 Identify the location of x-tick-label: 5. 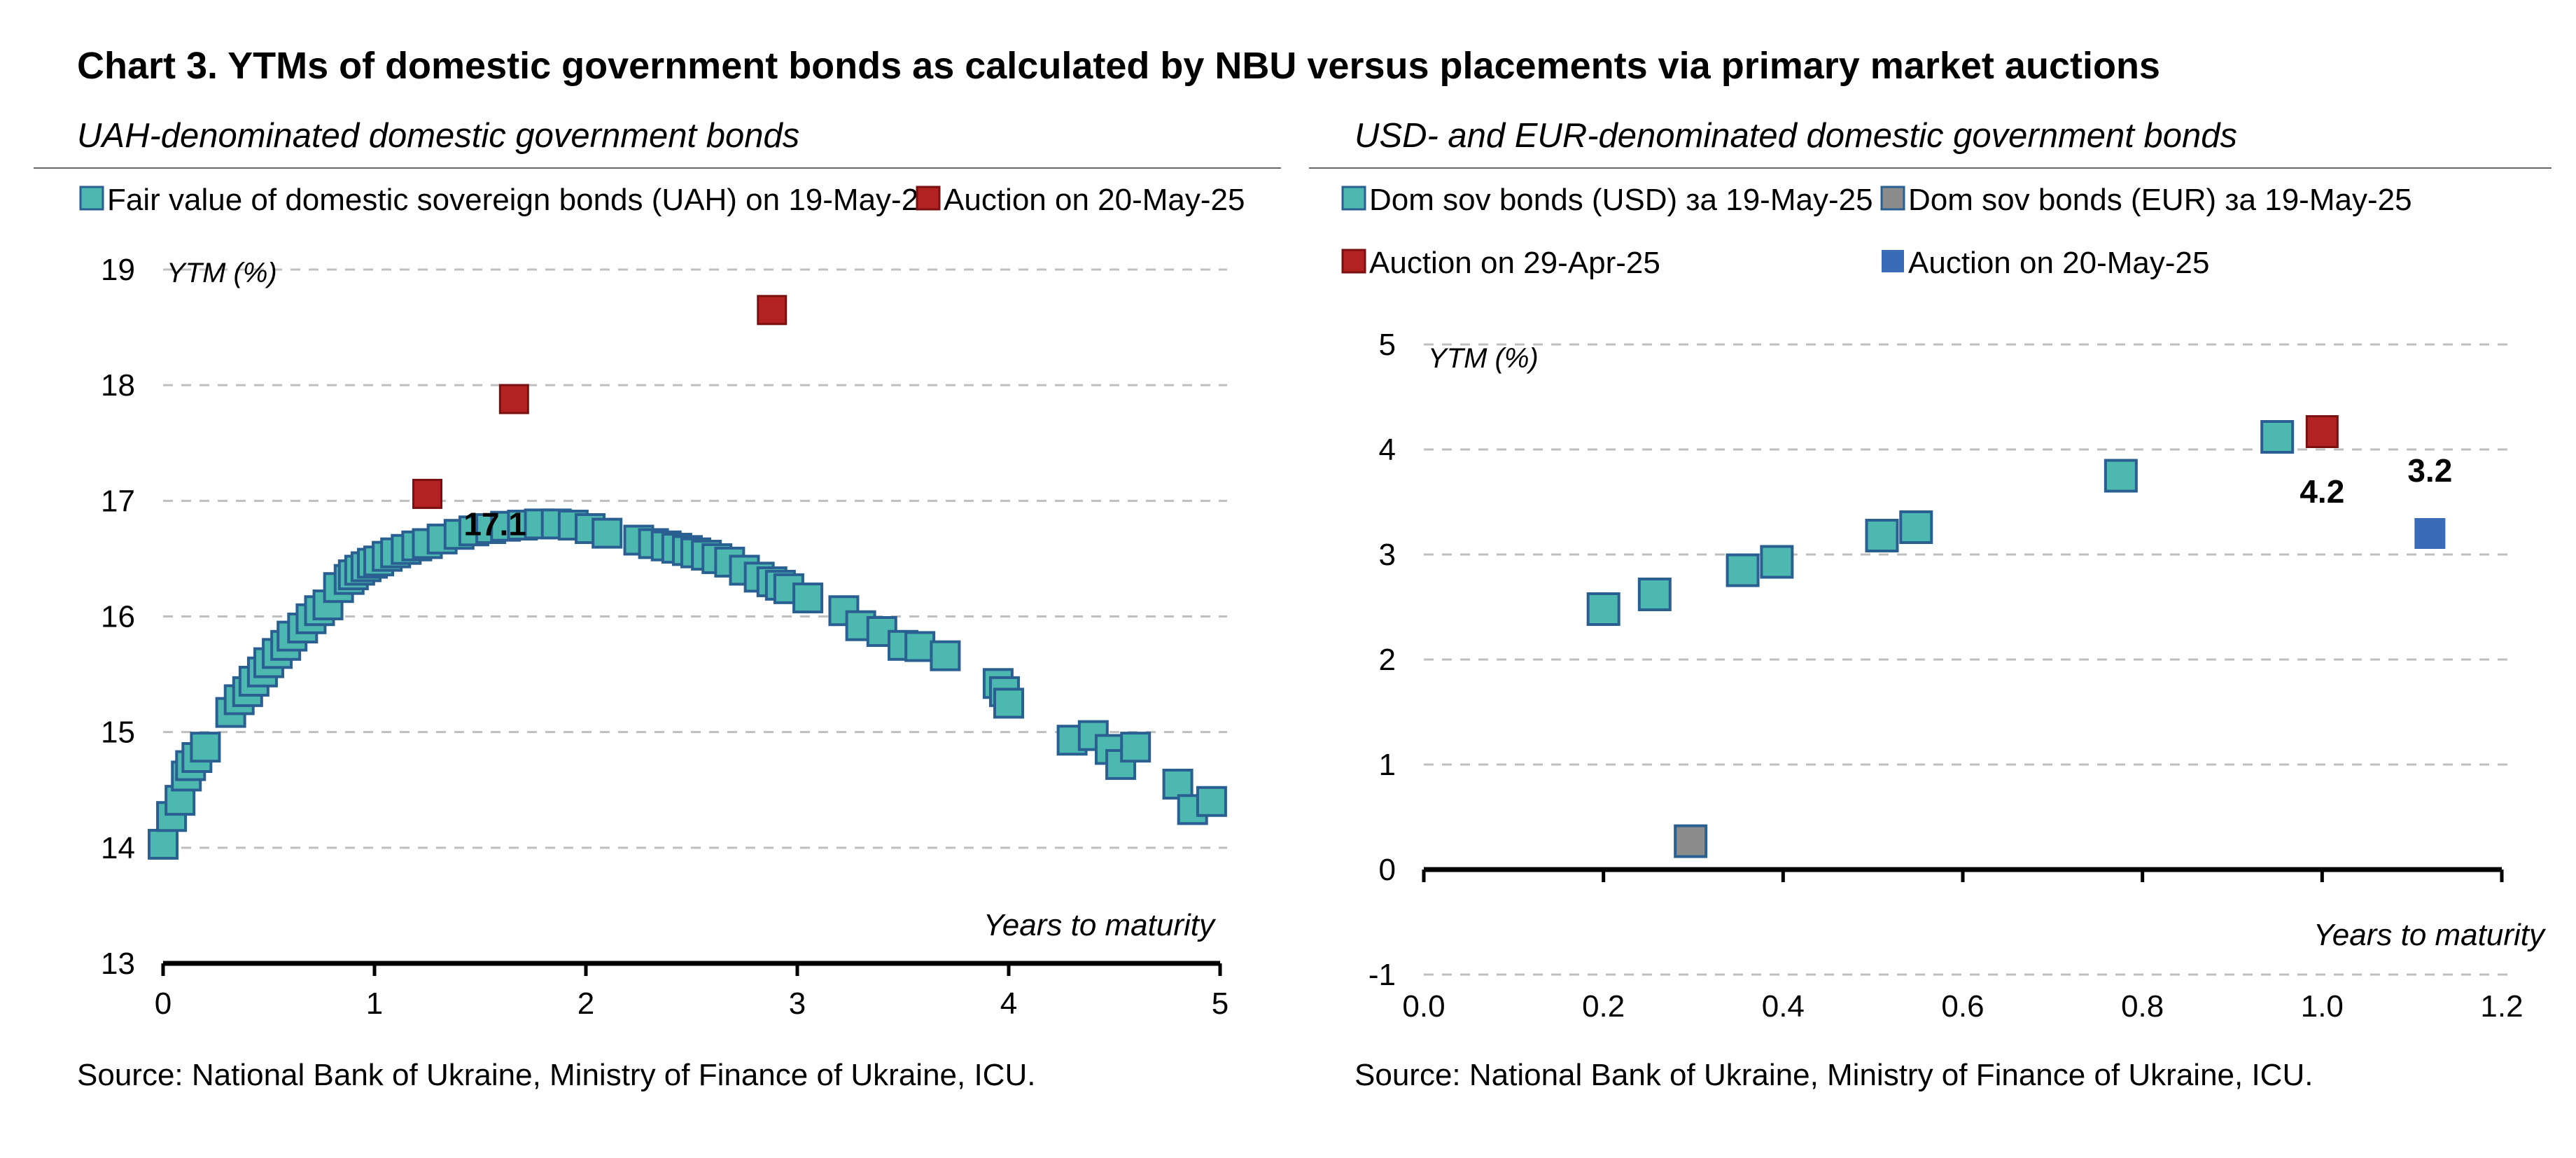
(1220, 1003).